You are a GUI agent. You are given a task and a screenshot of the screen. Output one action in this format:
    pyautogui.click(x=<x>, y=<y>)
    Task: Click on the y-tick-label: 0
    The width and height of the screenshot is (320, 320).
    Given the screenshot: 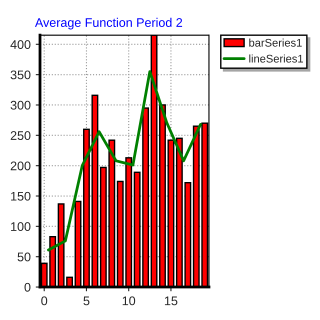 What is the action you would take?
    pyautogui.click(x=27, y=287)
    